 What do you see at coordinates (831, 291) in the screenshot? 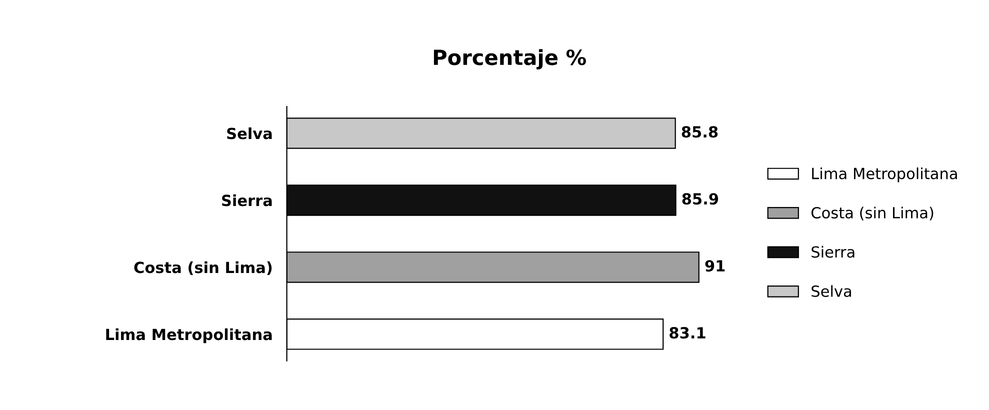
I see `legend-label: Selva` at bounding box center [831, 291].